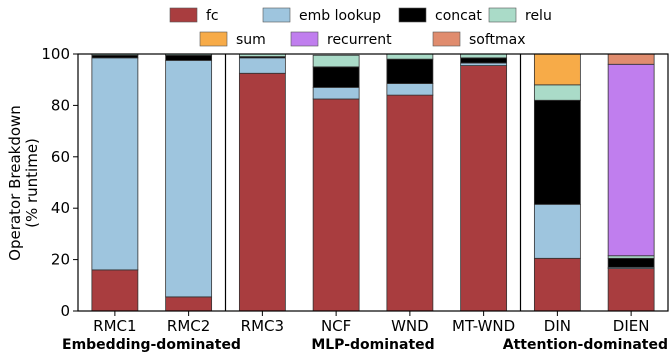 This screenshot has width=670, height=353. I want to click on bar-WND-relu, so click(410, 56).